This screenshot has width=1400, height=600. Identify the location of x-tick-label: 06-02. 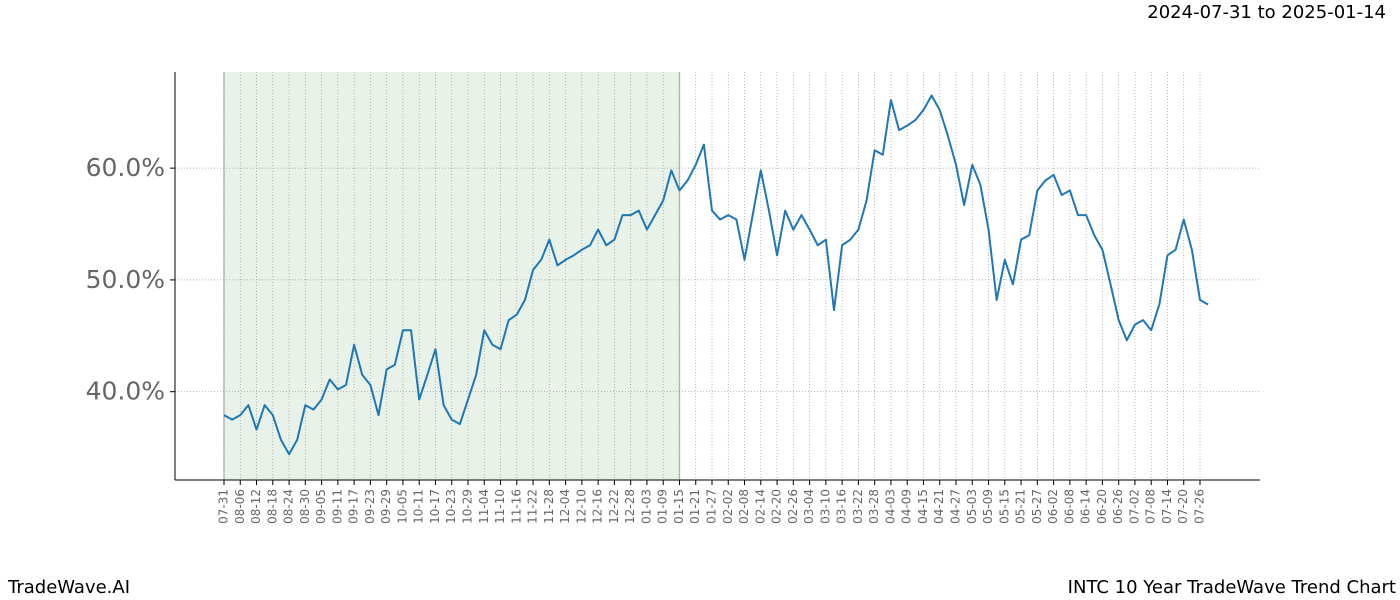
(1053, 506).